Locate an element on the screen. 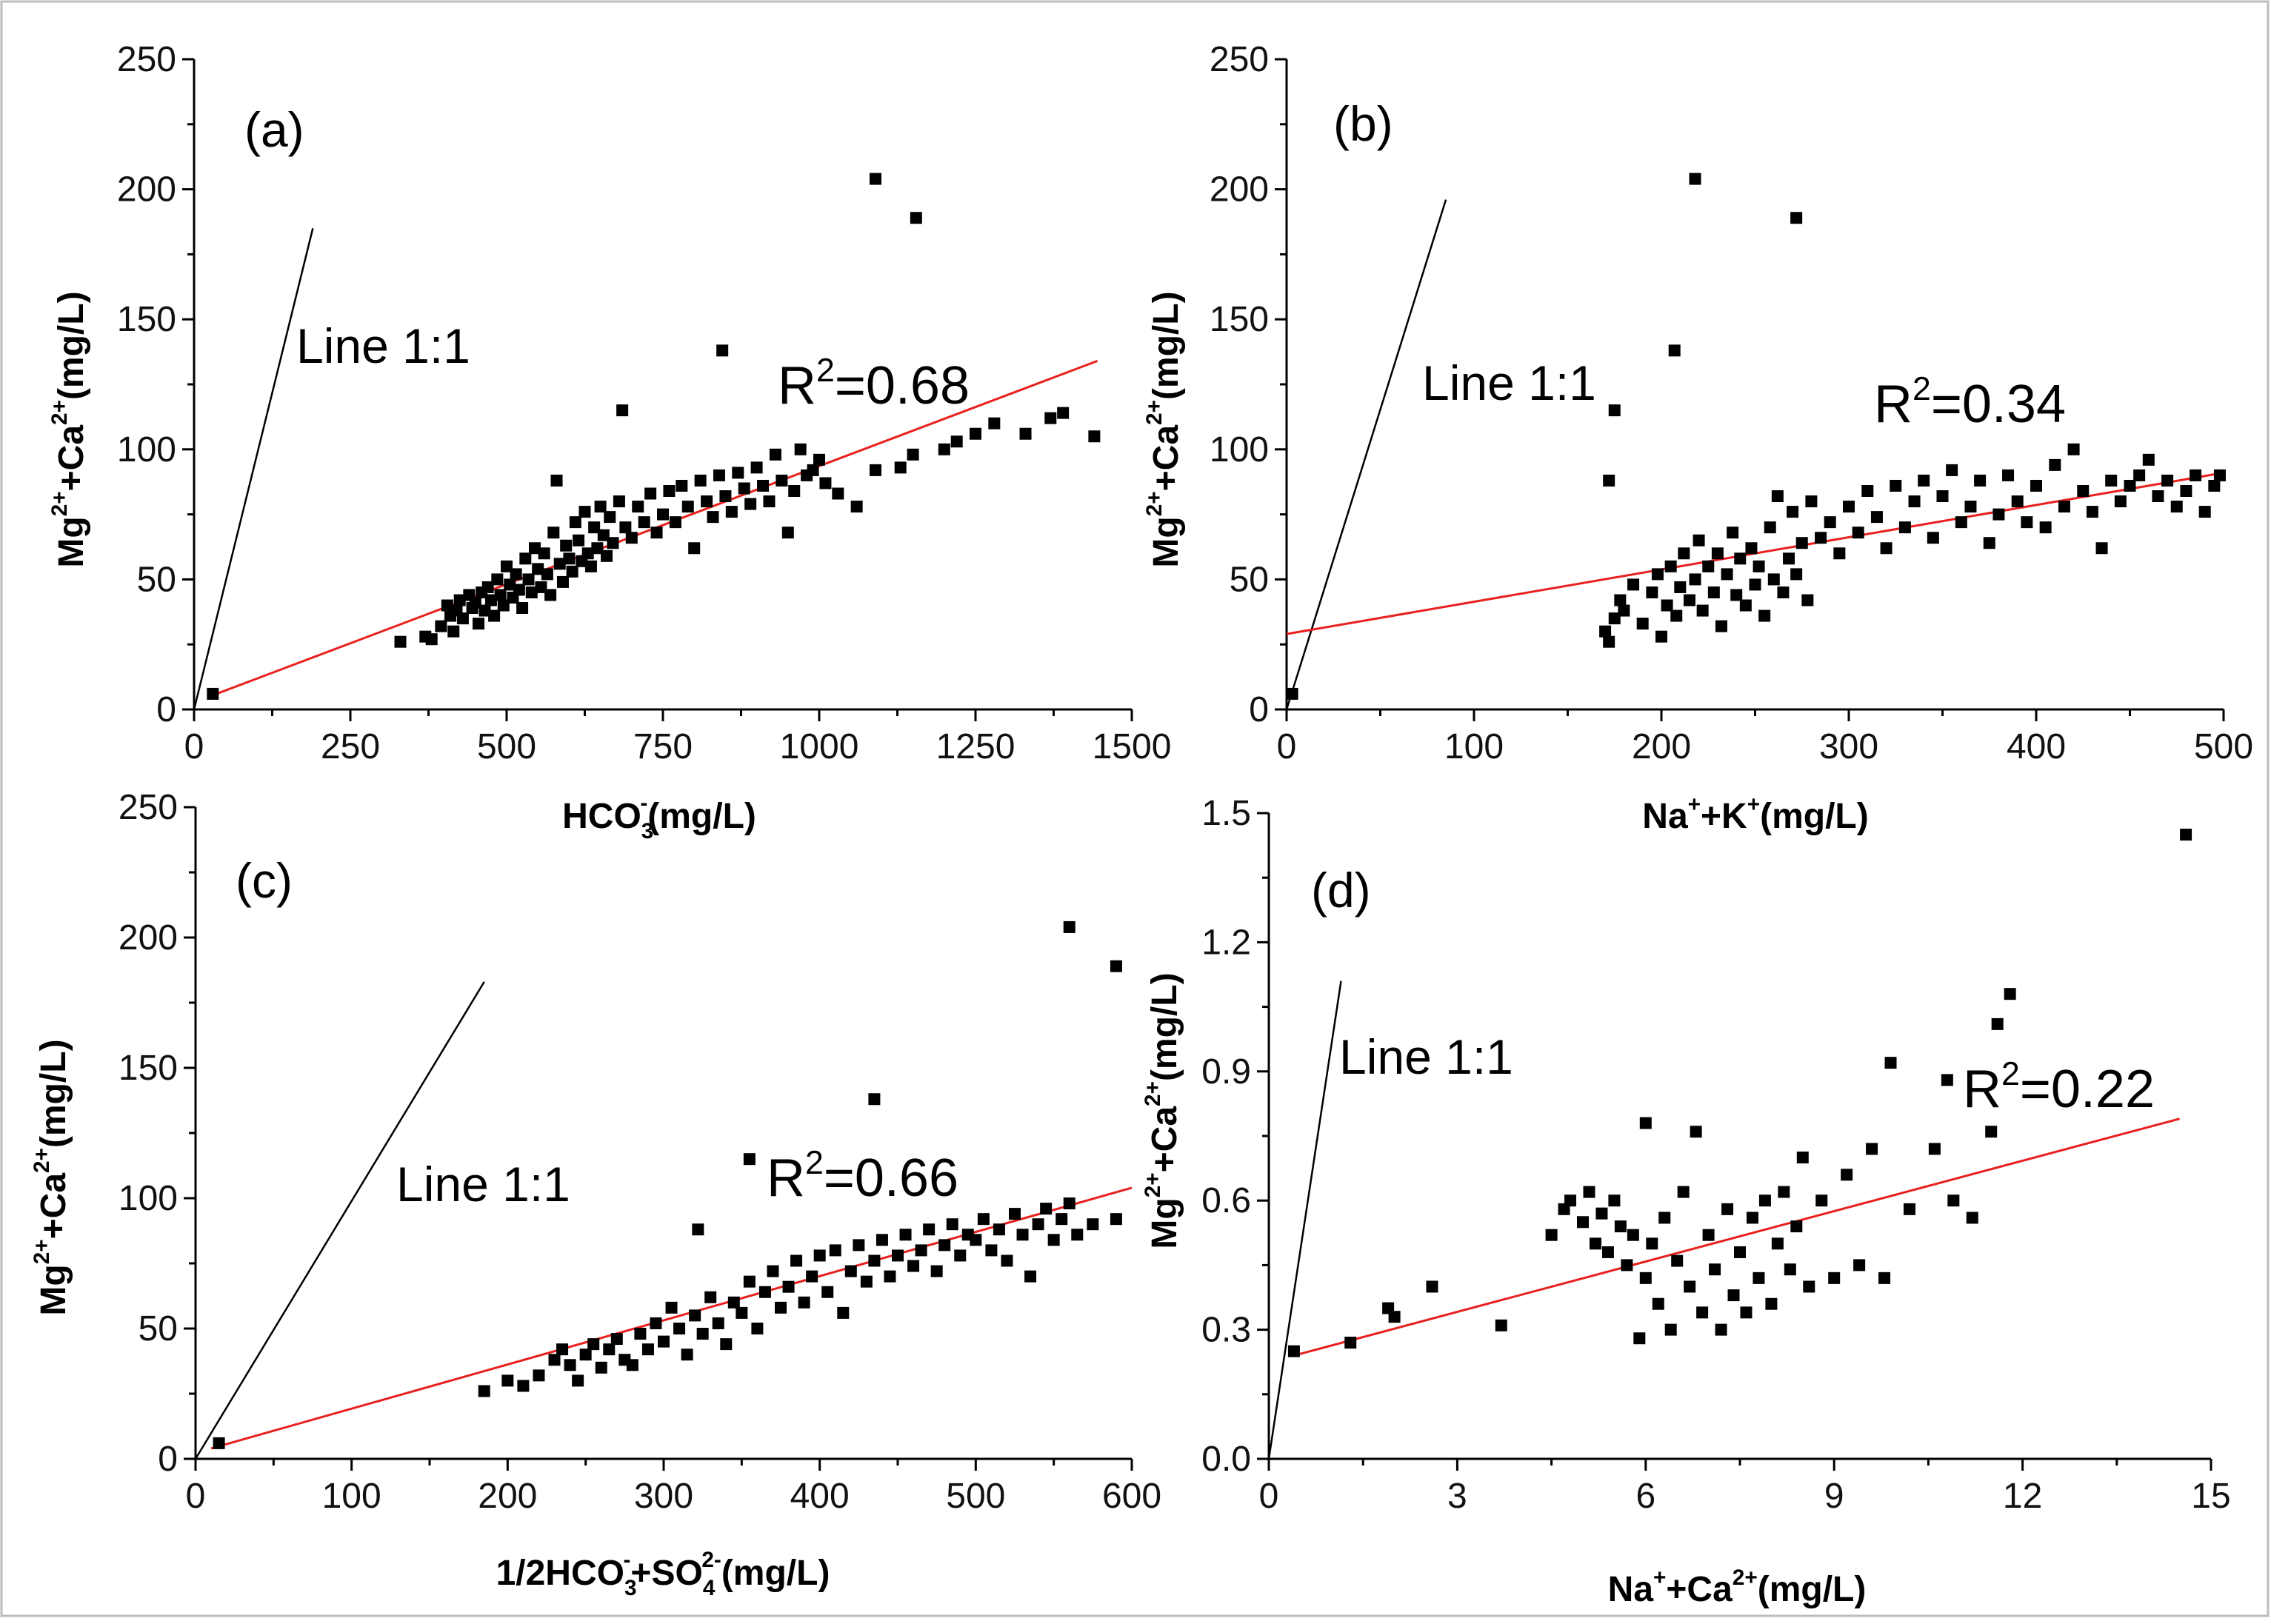  panel-d-y-axis-title: Mg2++Ca2+(mg/L) is located at coordinates (1162, 1110).